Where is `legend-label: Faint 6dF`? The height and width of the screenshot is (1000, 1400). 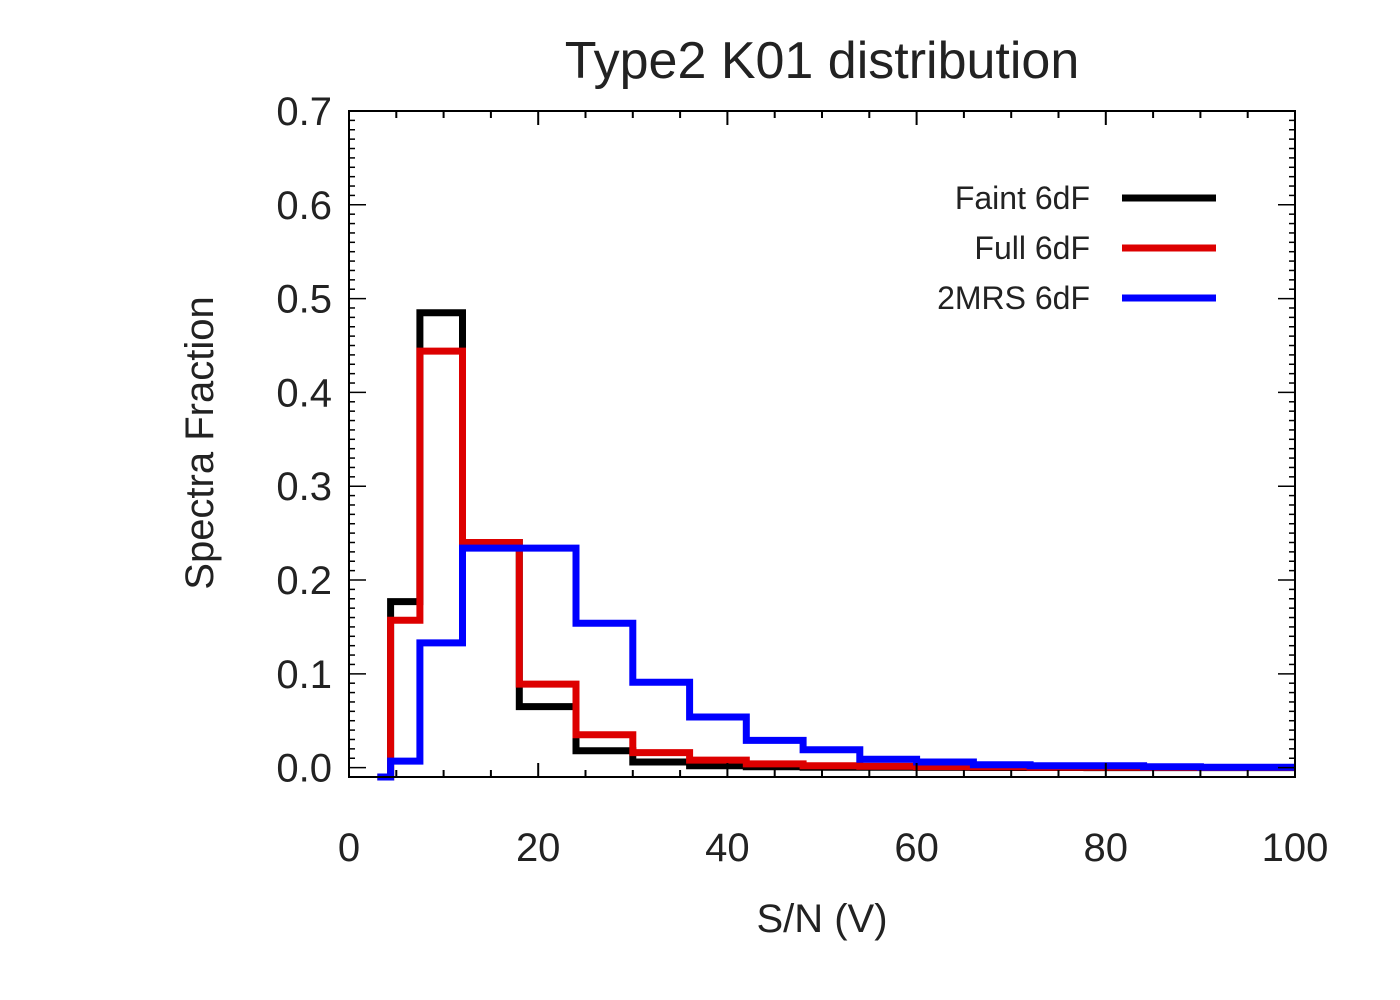
legend-label: Faint 6dF is located at coordinates (1022, 198).